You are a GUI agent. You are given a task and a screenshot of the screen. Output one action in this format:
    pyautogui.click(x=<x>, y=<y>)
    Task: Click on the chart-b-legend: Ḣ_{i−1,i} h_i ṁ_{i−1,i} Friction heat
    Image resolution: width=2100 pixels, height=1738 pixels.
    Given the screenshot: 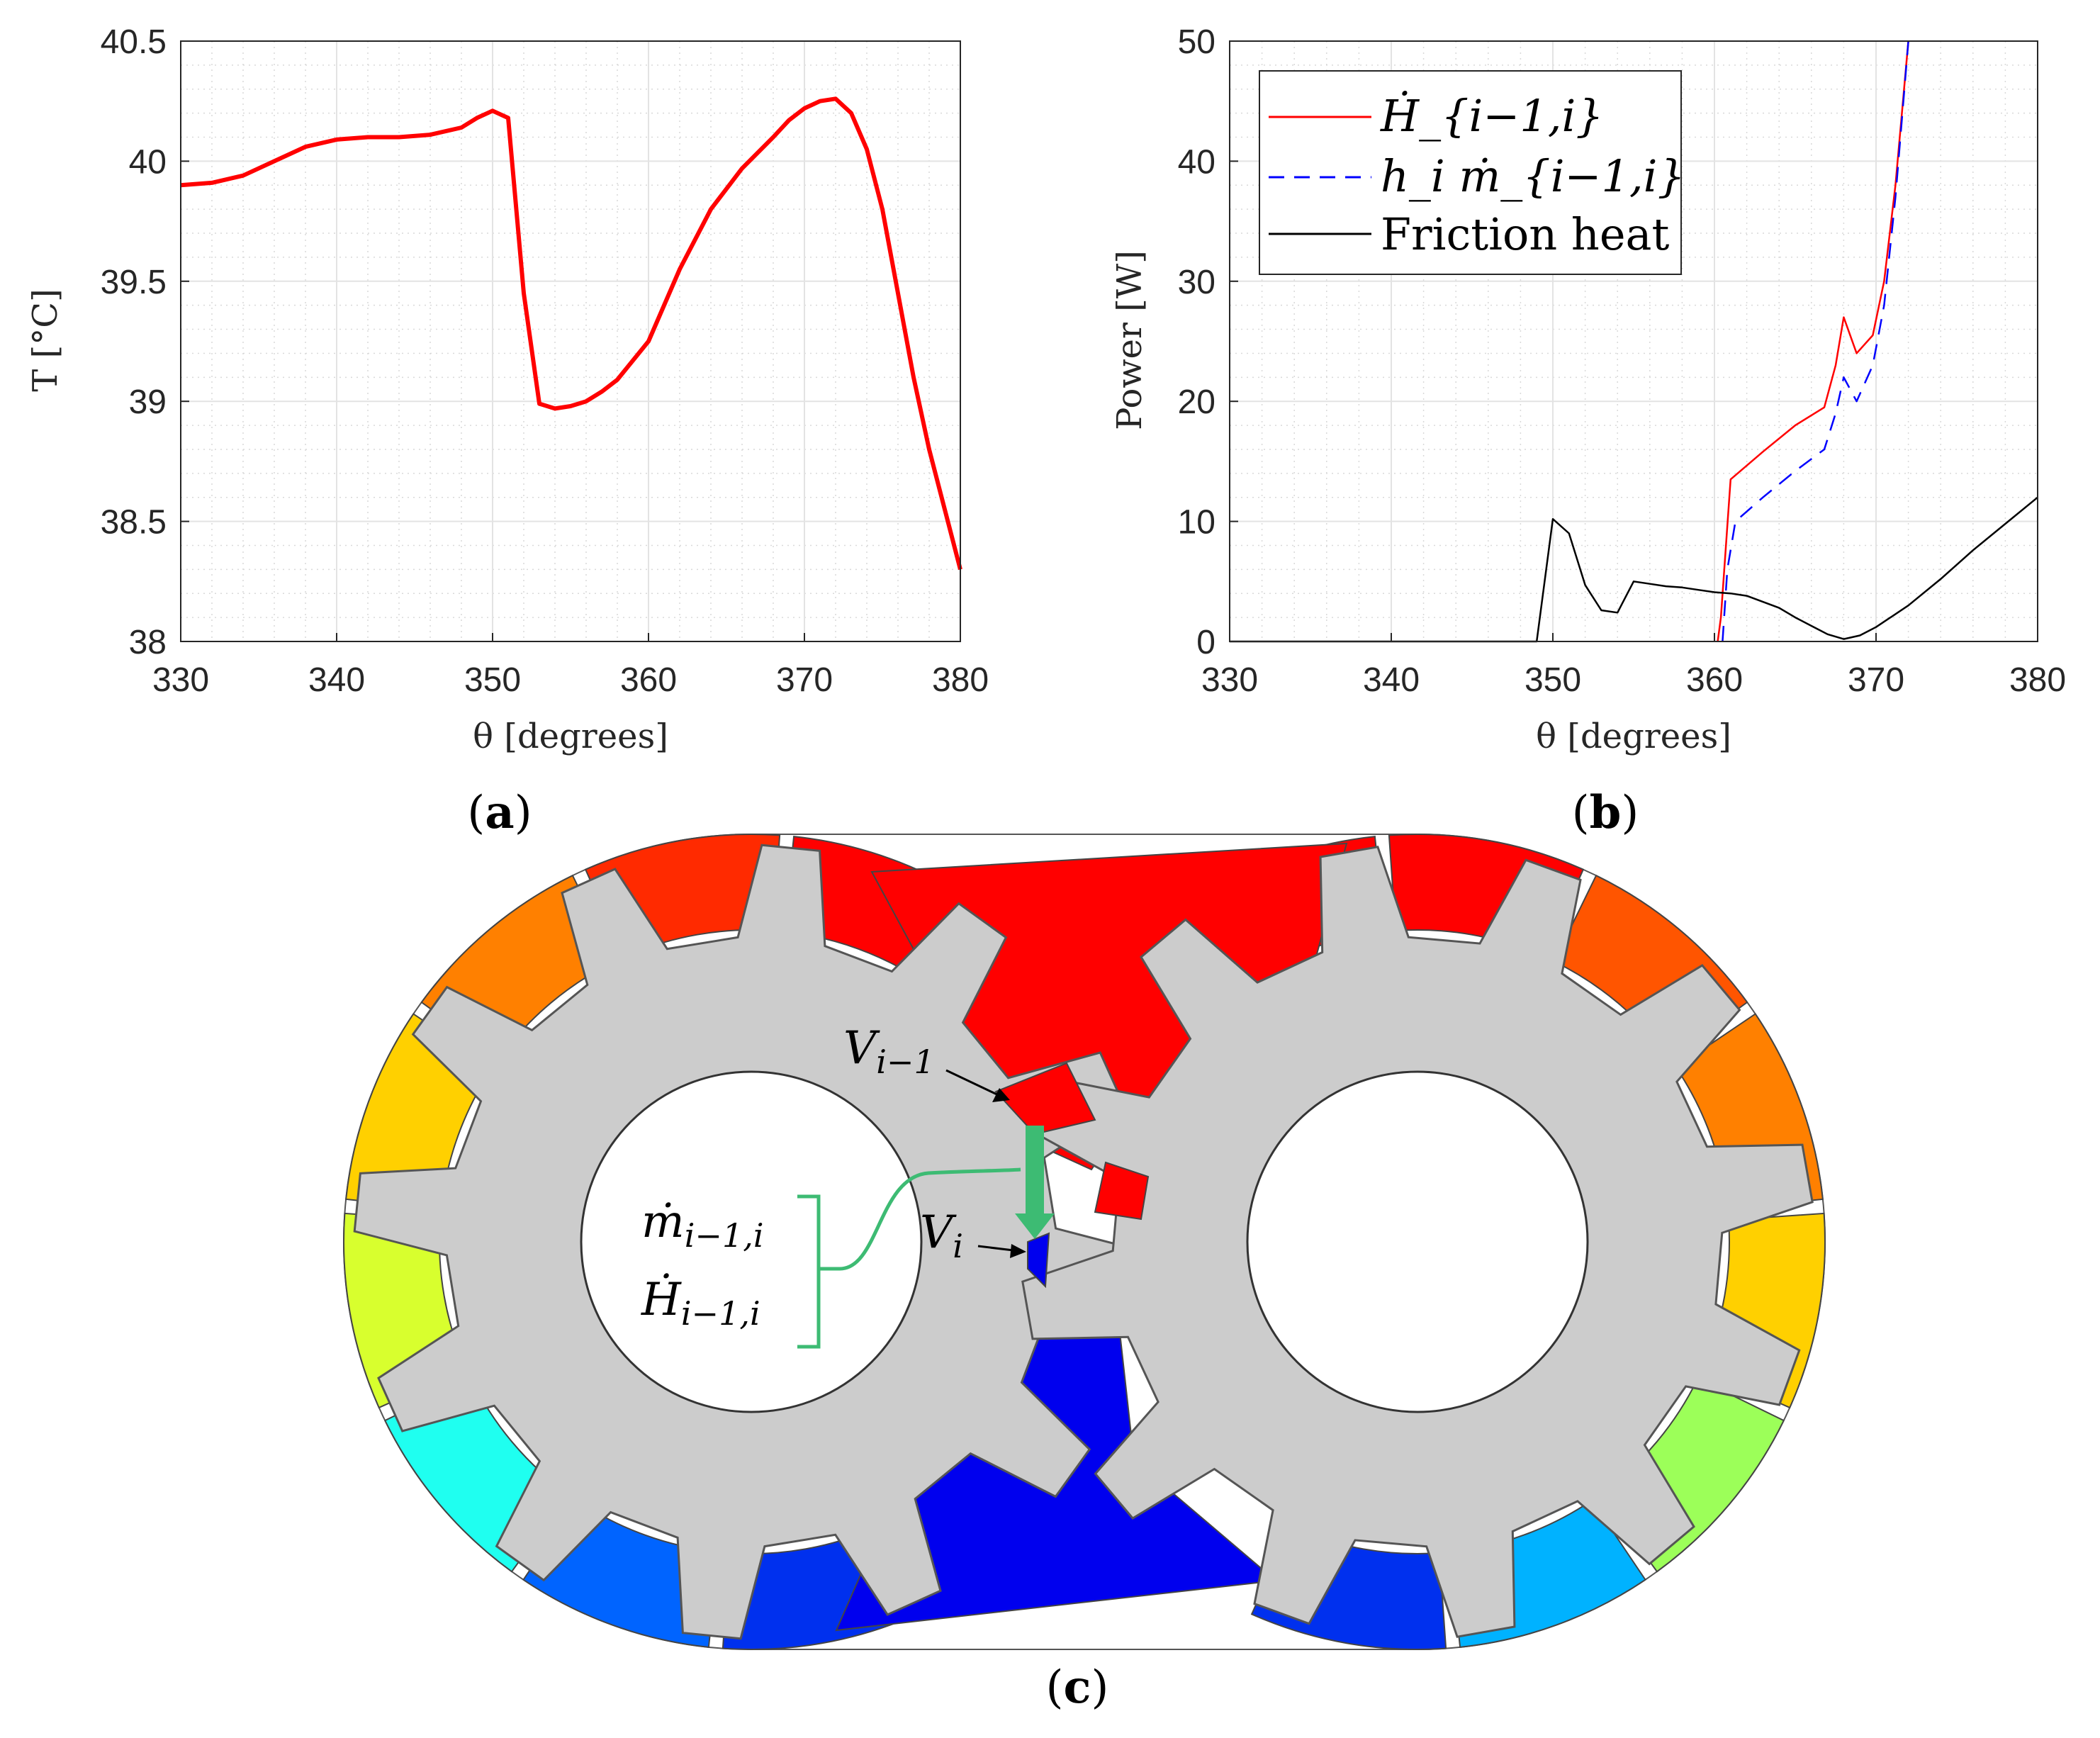 What is the action you would take?
    pyautogui.click(x=1472, y=173)
    